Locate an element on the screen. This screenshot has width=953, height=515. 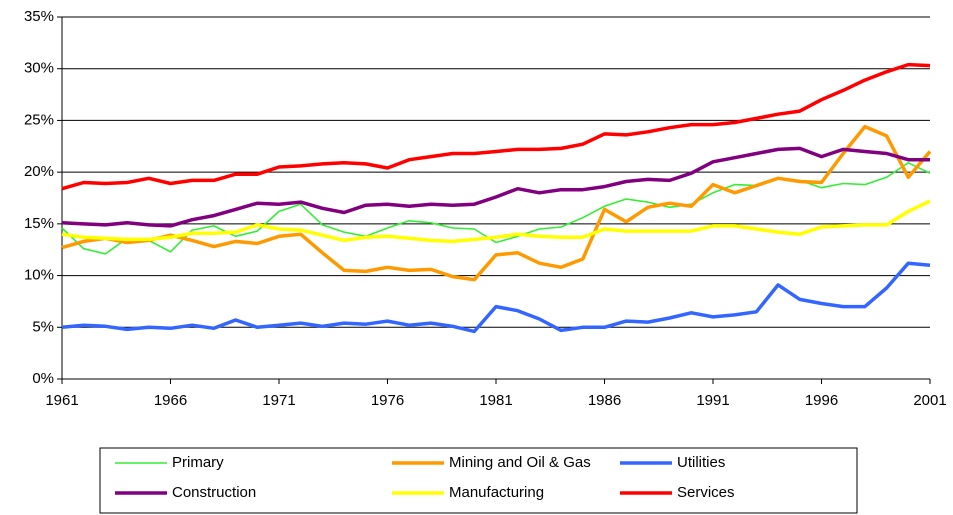
legend-label: Primary is located at coordinates (198, 462).